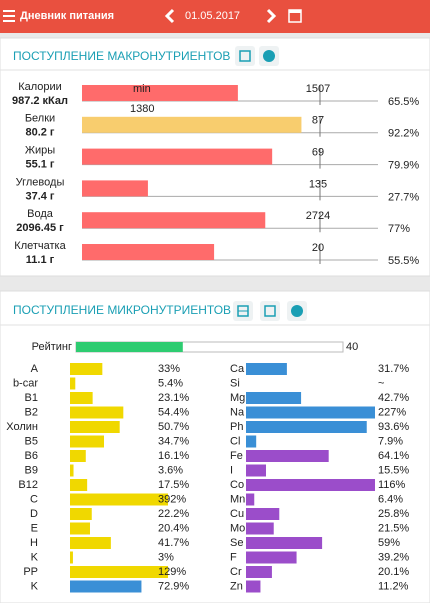 This screenshot has width=430, height=603. What do you see at coordinates (22, 427) in the screenshot?
I see `micro-name: Холин` at bounding box center [22, 427].